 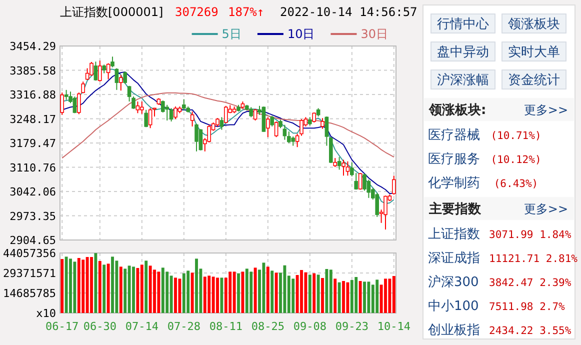 I want to click on text: 行情中心, so click(x=463, y=24).